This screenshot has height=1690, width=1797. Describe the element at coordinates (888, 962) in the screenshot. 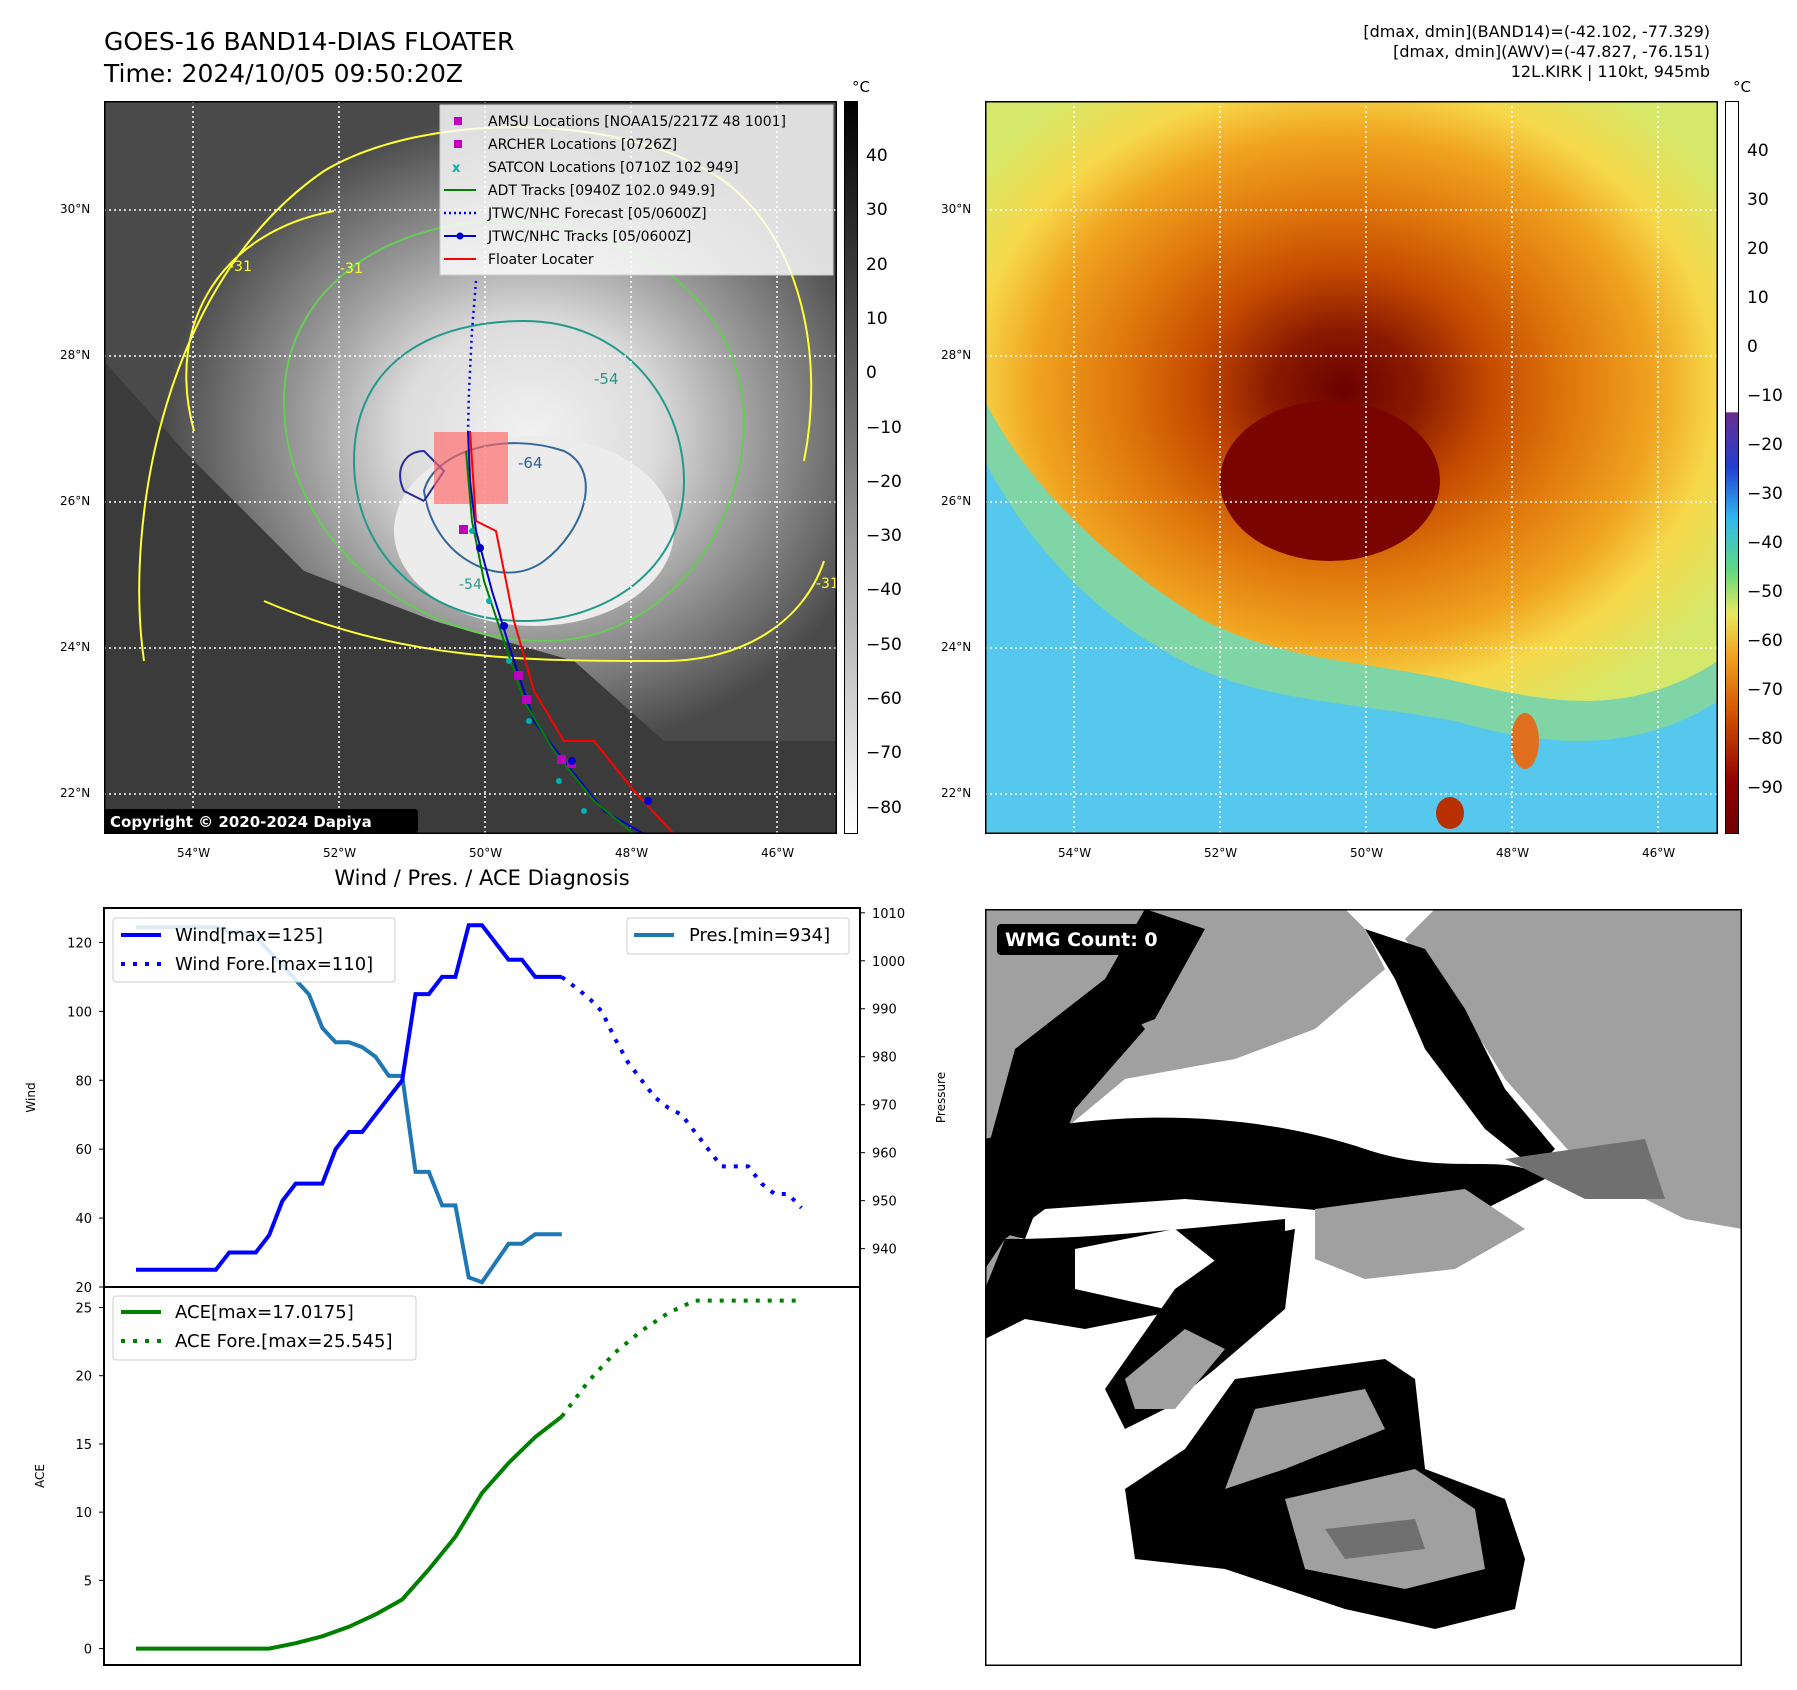

I see `pressure-tick-label: 1000` at that location.